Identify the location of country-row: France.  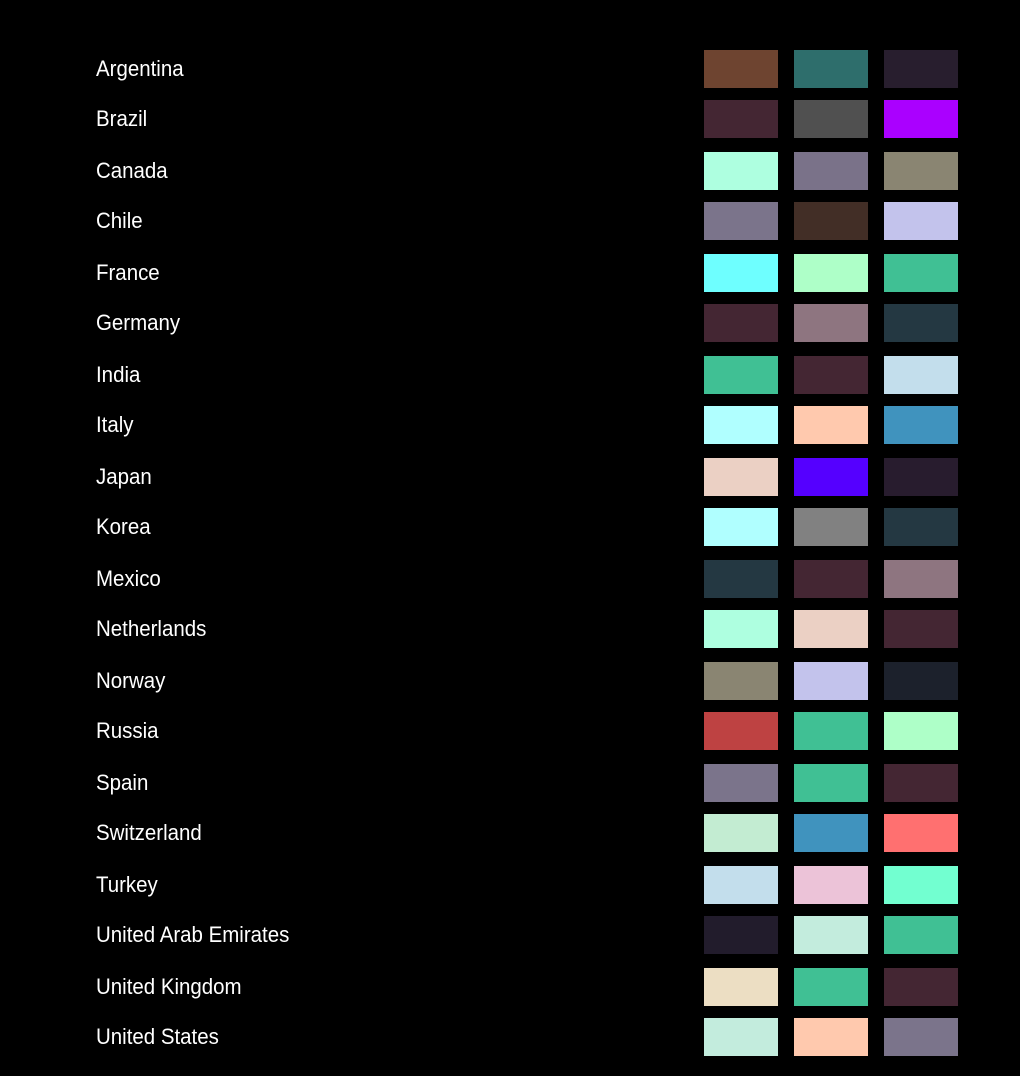
(510, 273).